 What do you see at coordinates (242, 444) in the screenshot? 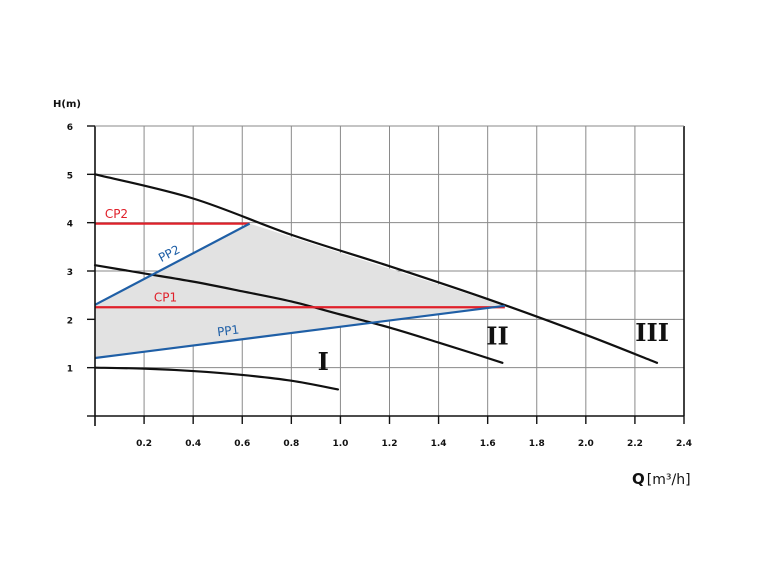
I see `x-tick-label: 0.6` at bounding box center [242, 444].